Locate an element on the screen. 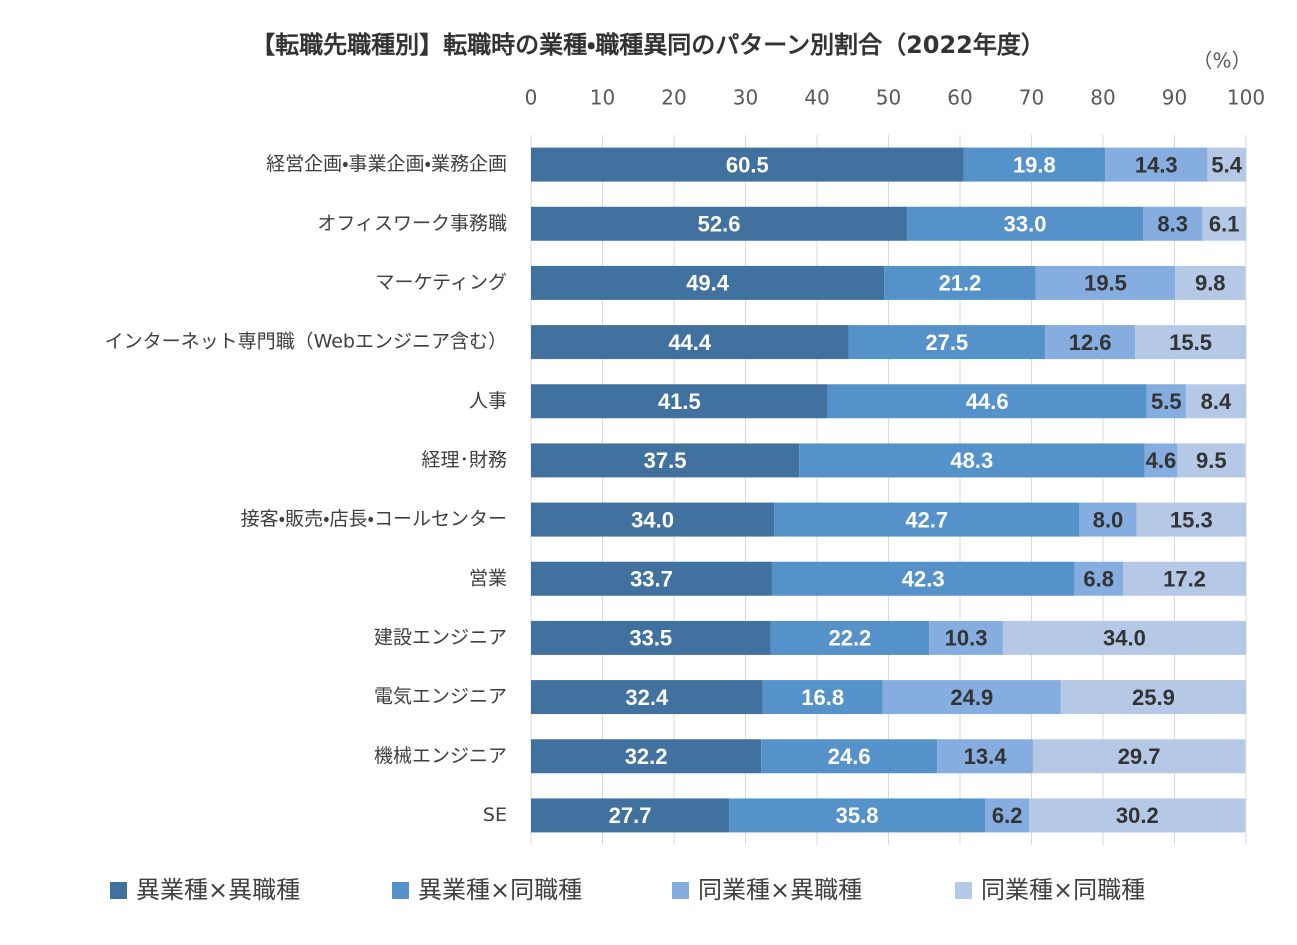  value-label: 21.2 is located at coordinates (960, 283).